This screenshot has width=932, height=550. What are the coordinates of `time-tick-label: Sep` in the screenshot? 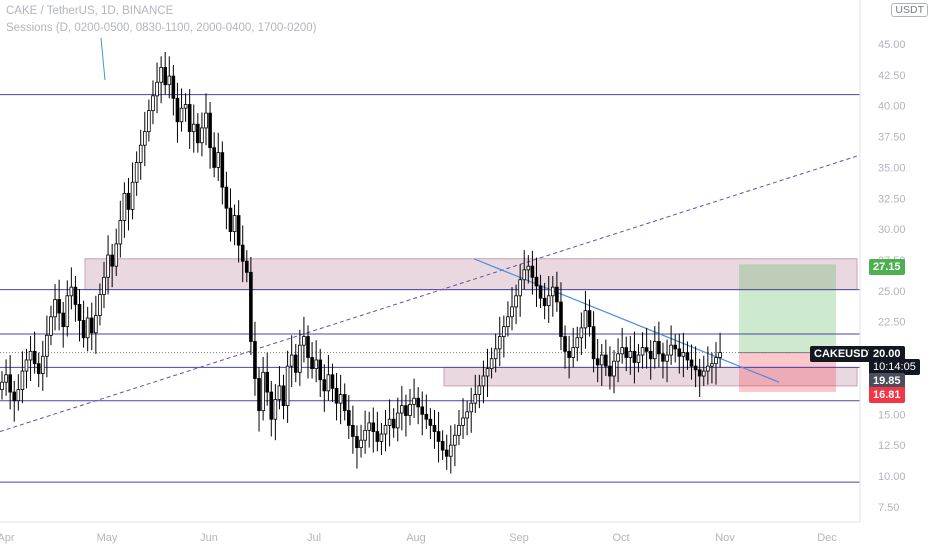 It's located at (519, 538).